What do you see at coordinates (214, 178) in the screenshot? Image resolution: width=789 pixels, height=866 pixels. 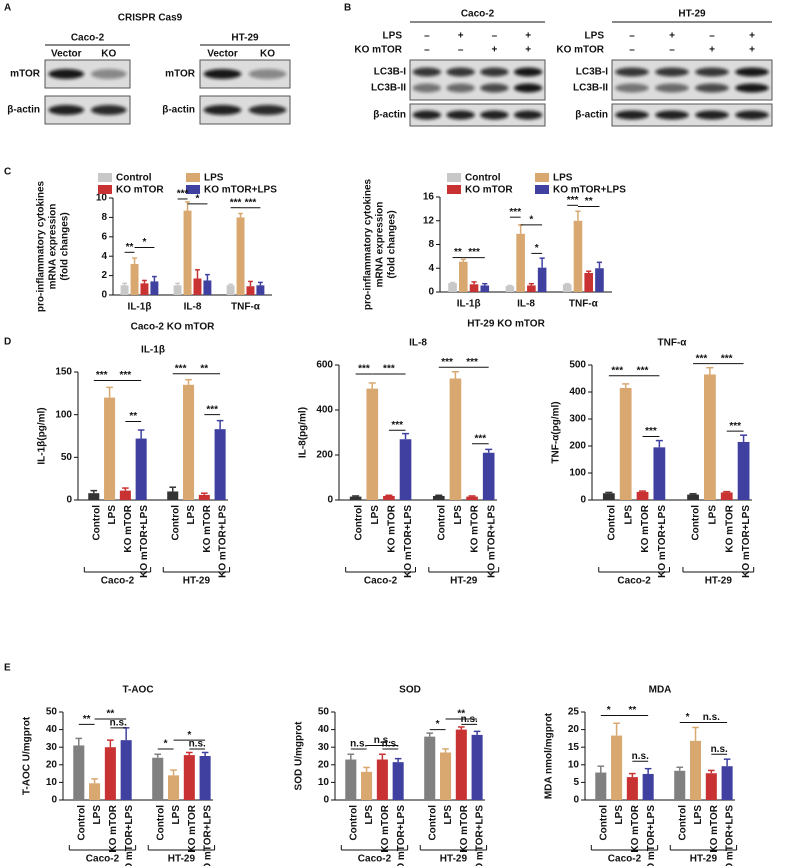 I see `legend-label: LPS` at bounding box center [214, 178].